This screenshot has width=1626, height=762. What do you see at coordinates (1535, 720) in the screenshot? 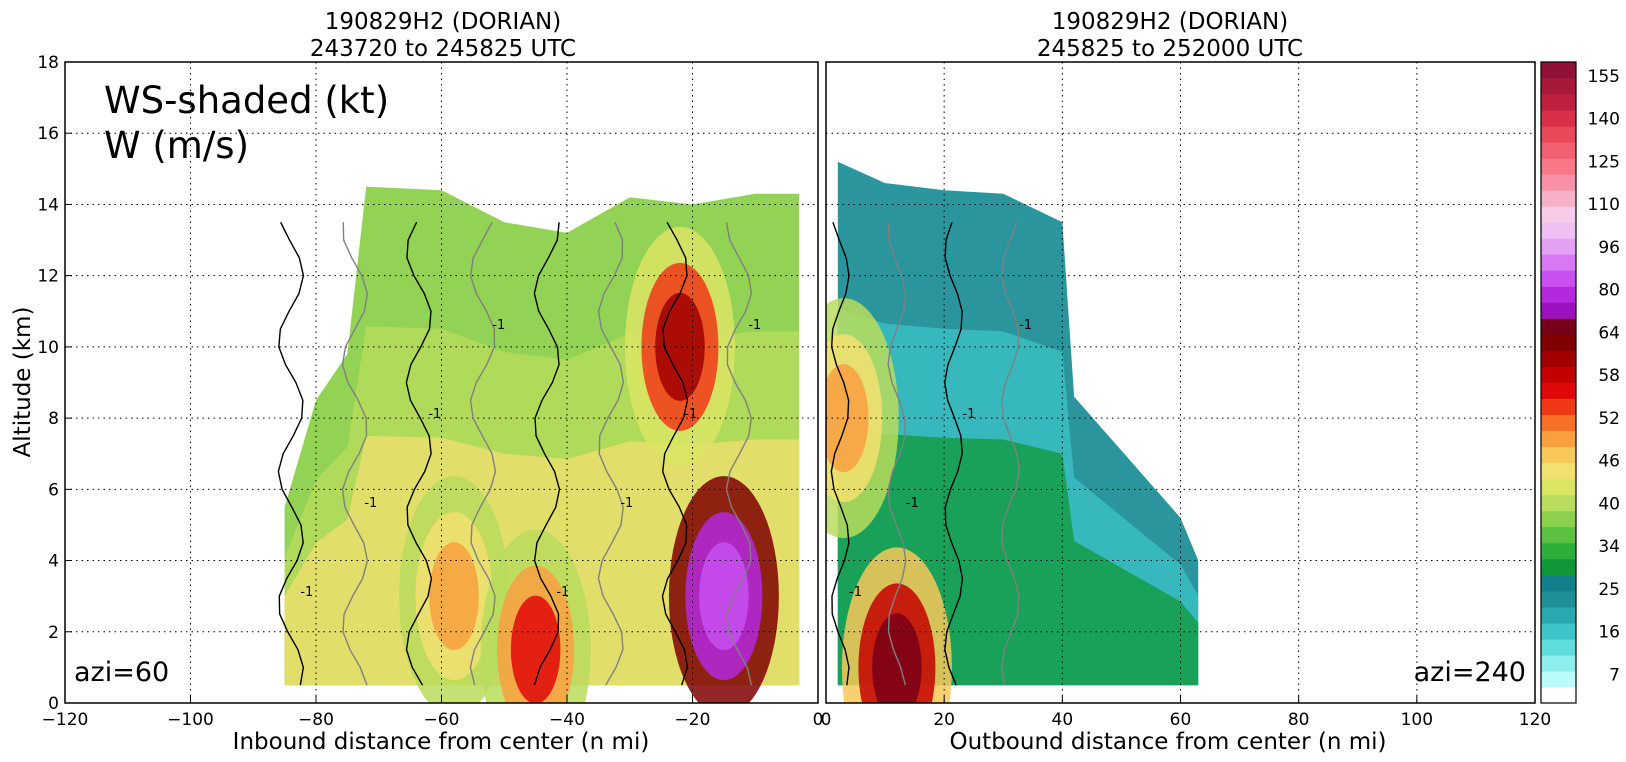
I see `x-tick-label: 120` at bounding box center [1535, 720].